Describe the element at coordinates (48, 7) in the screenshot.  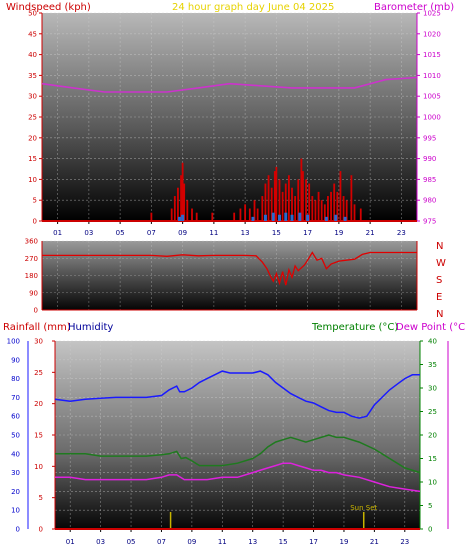
I see `windspeed-axis-title: Windspeed (kph)` at that location.